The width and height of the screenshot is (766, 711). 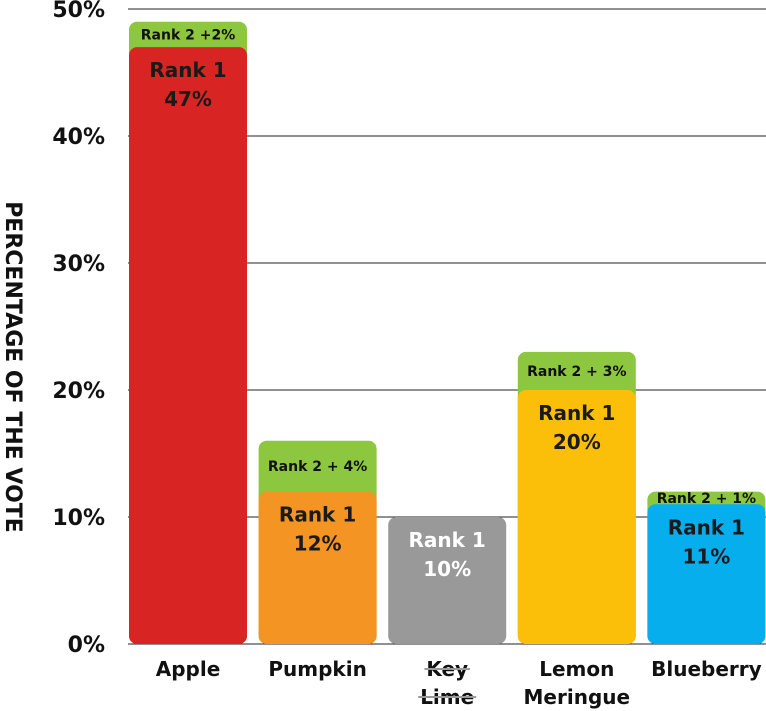 What do you see at coordinates (706, 499) in the screenshot?
I see `rank2-label: Rank 2 + 1%` at bounding box center [706, 499].